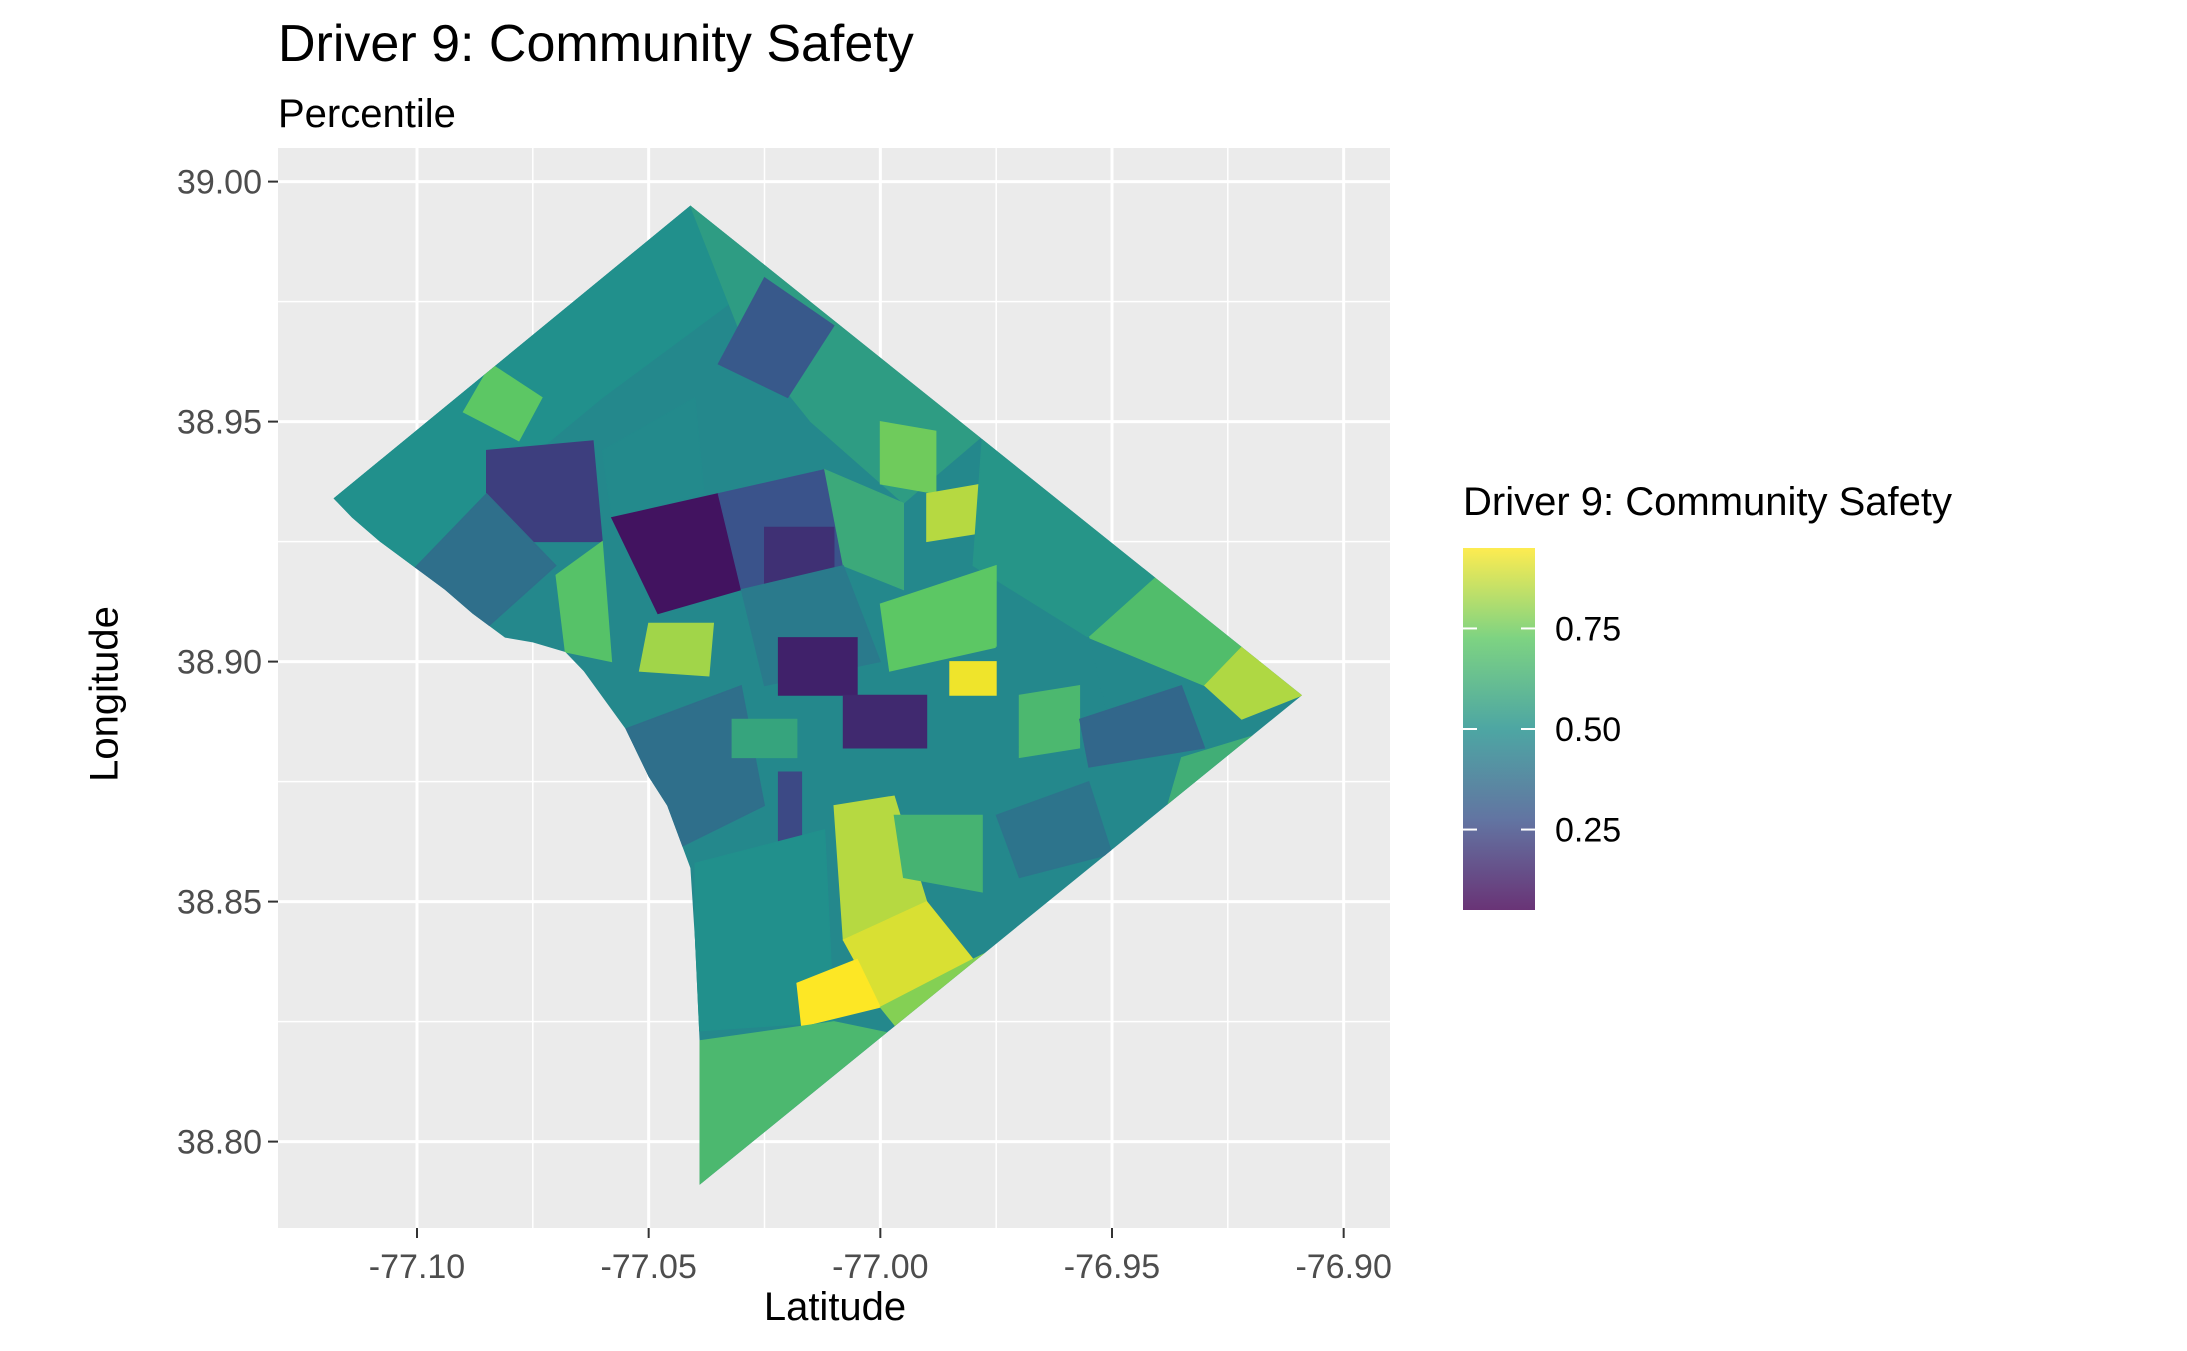 The image size is (2187, 1351). I want to click on y-axis: 38.80 38.85 38.90 38.95 39.00, so click(227, 663).